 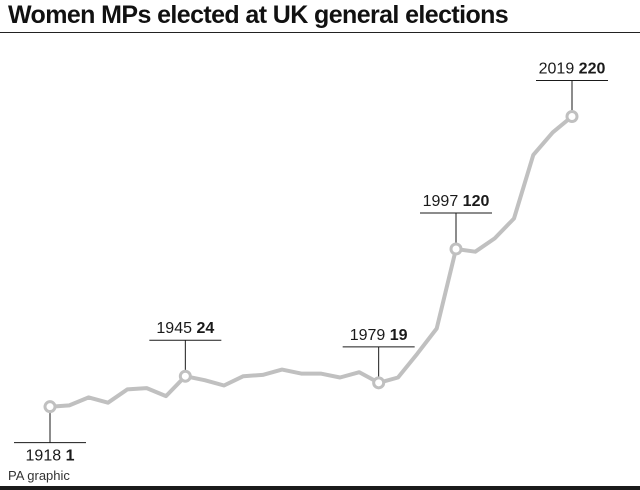 I want to click on annotation-value-1997: 120, so click(x=476, y=201).